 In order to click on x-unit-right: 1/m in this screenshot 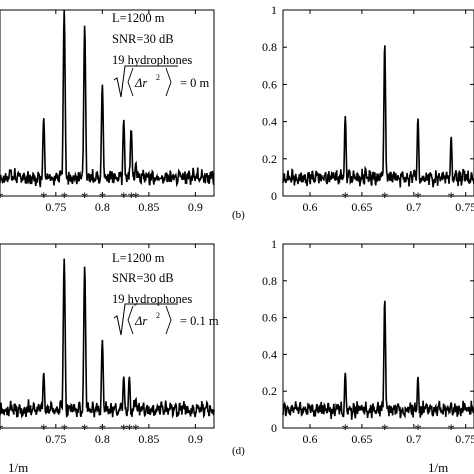, I will do `click(438, 467)`.